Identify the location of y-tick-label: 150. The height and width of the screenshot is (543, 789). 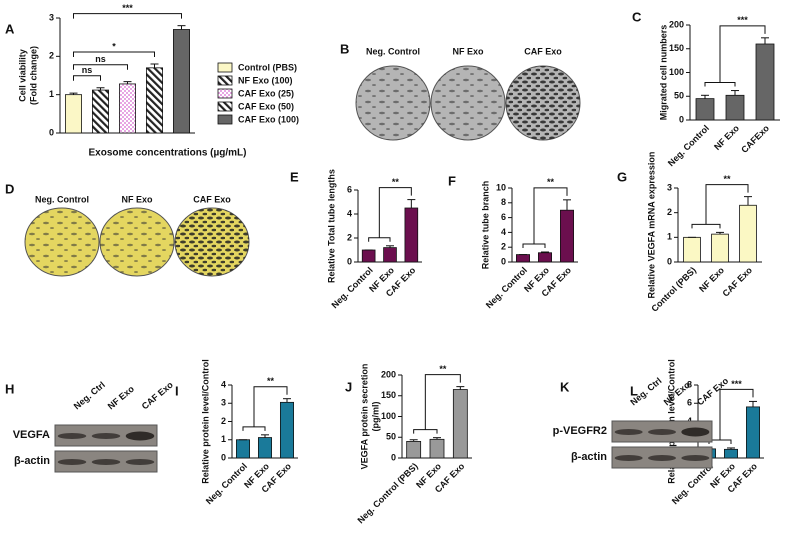
(388, 395).